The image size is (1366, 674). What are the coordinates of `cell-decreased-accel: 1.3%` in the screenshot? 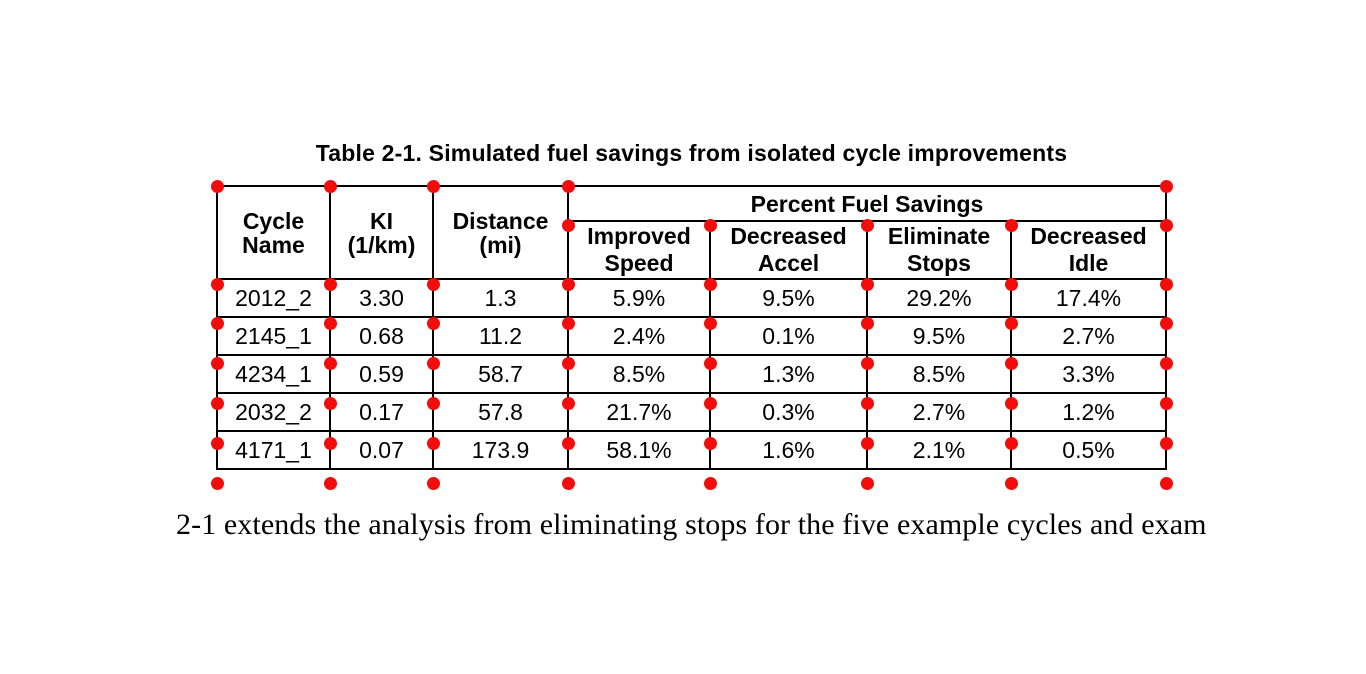 It's located at (788, 374).